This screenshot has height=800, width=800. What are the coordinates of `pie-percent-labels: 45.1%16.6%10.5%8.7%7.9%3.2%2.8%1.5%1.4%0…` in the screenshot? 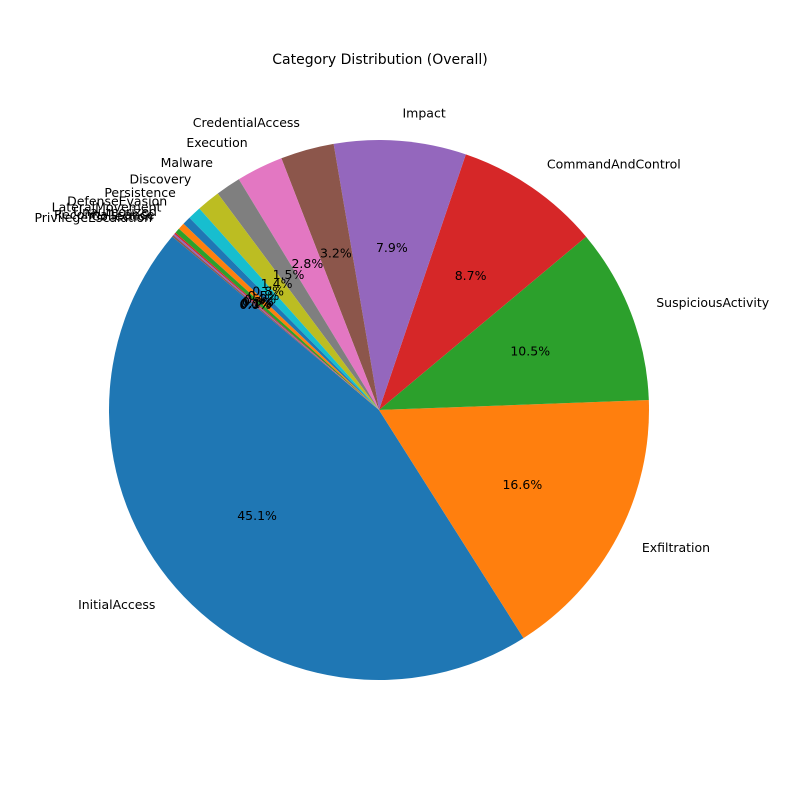 It's located at (393, 381).